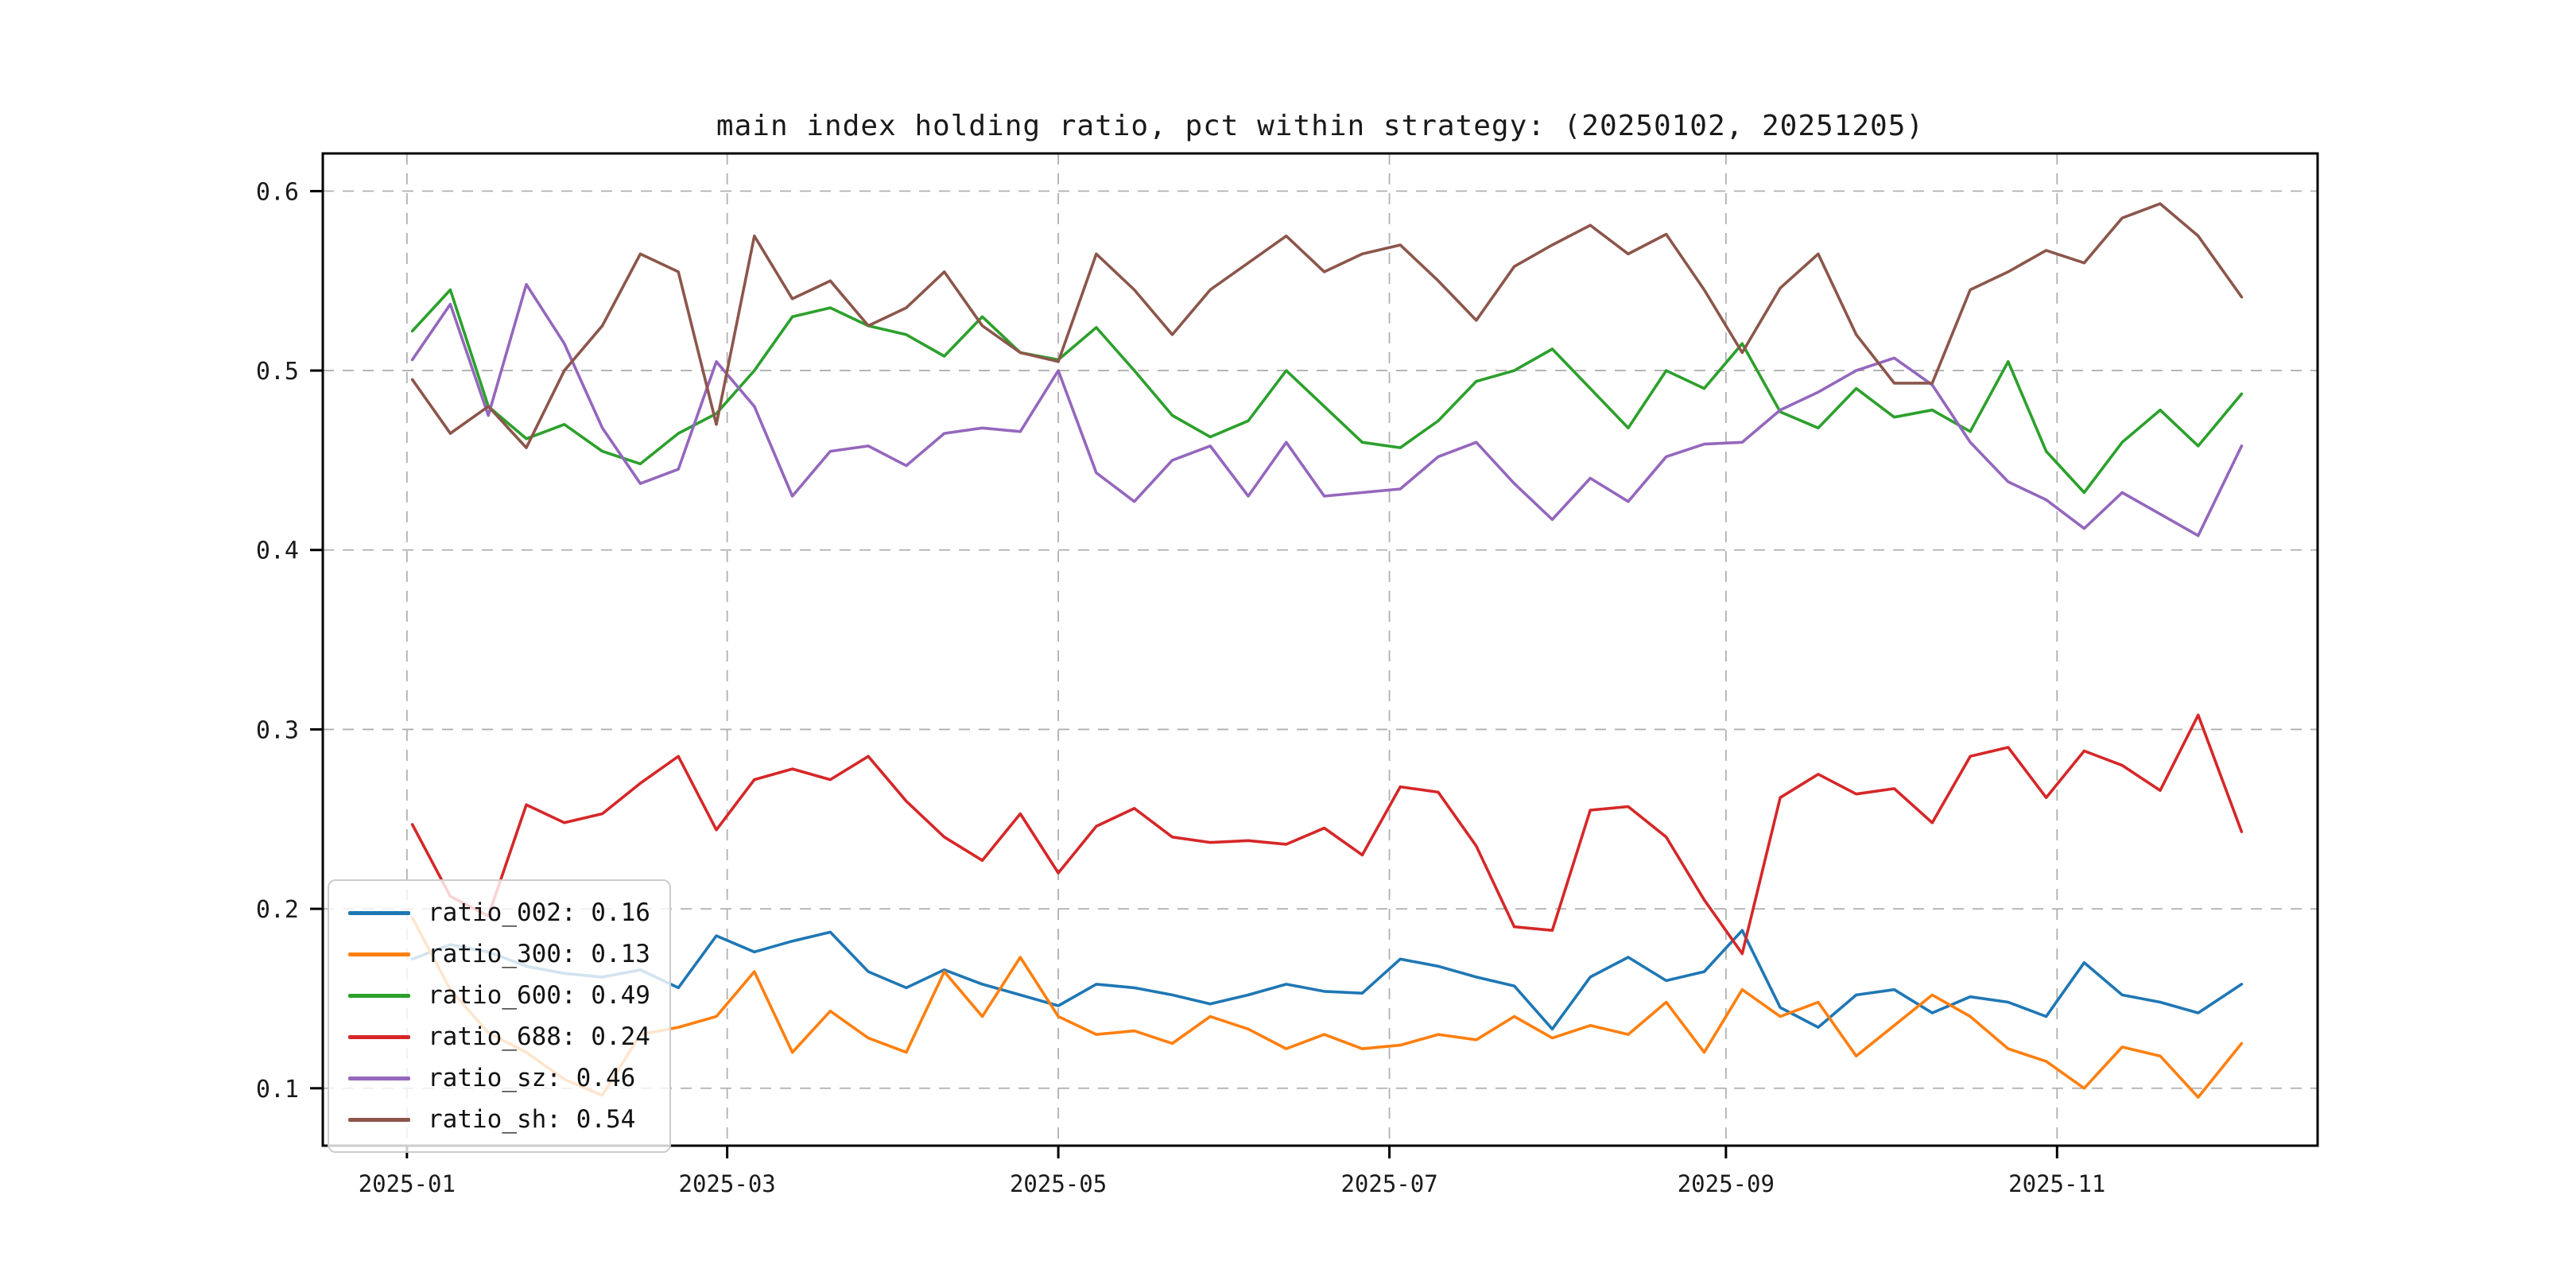  Describe the element at coordinates (277, 910) in the screenshot. I see `y-tick-label: 0.2` at that location.